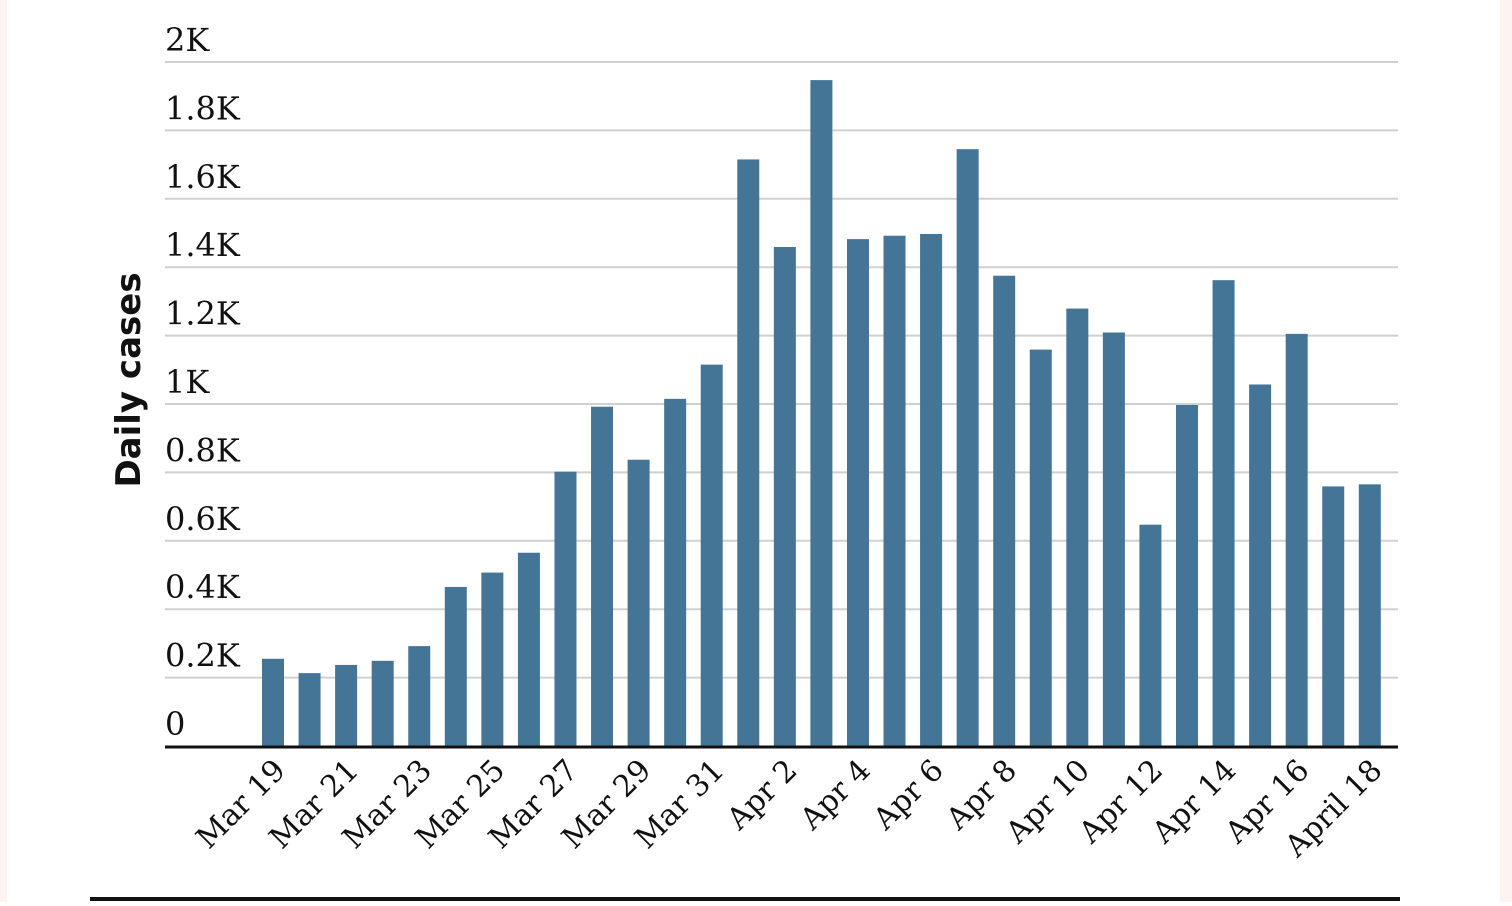 This screenshot has width=1512, height=906. I want to click on y-tick-label: 2K, so click(187, 40).